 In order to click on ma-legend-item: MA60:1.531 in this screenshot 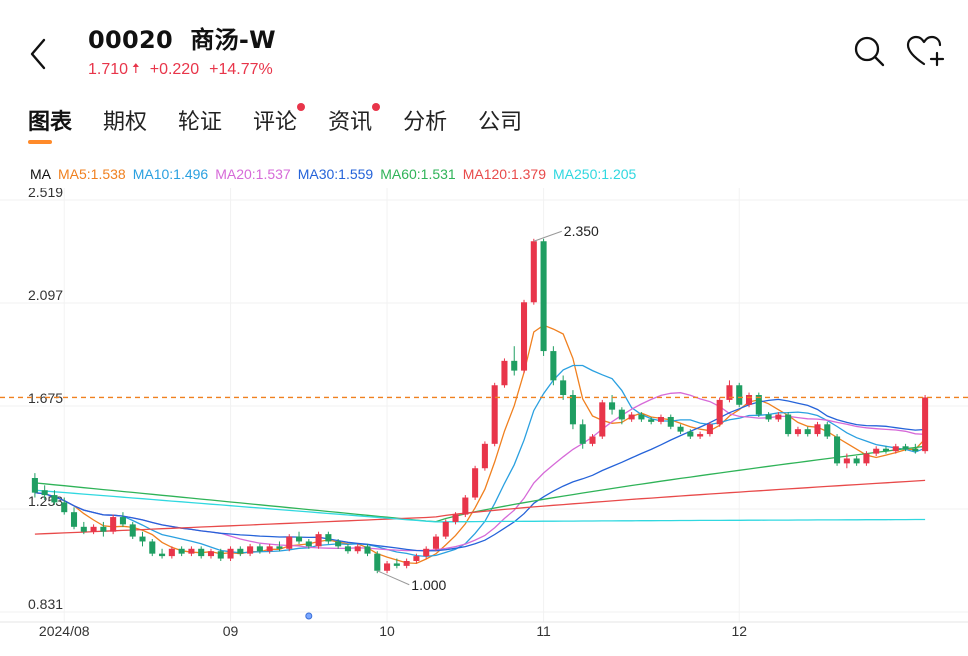, I will do `click(418, 174)`.